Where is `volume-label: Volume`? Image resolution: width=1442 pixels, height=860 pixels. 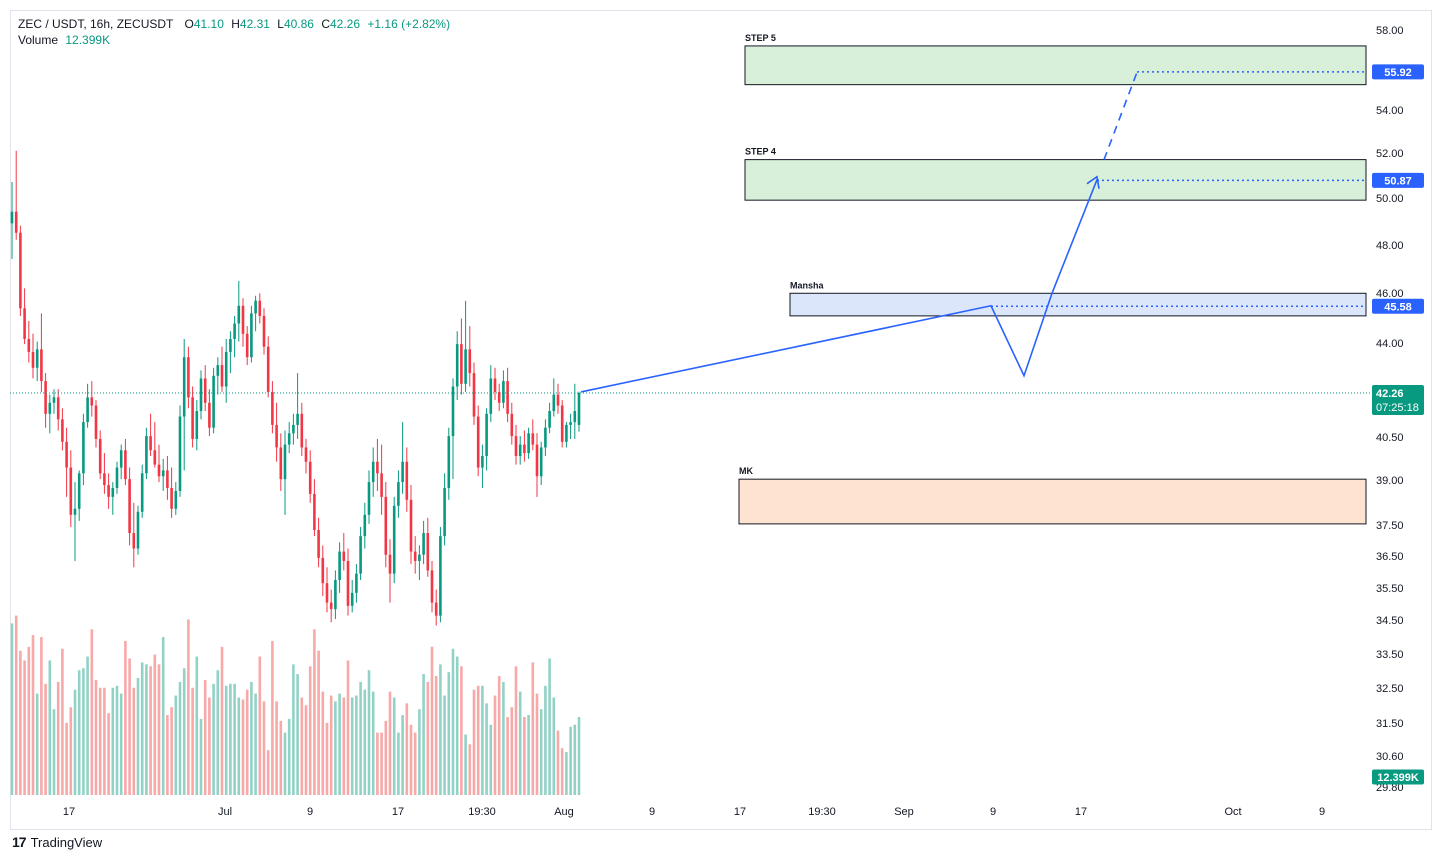
volume-label: Volume is located at coordinates (38, 40).